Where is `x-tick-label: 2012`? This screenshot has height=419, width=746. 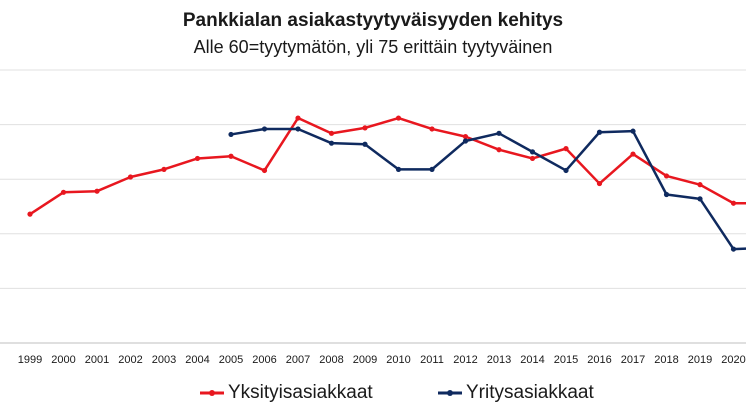
x-tick-label: 2012 is located at coordinates (465, 360).